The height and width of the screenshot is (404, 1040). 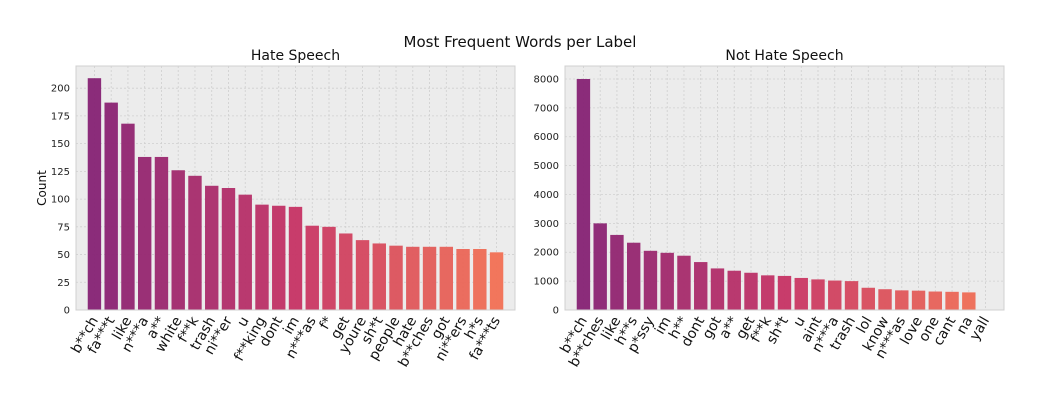 I want to click on y-tick-label: 125, so click(x=60, y=172).